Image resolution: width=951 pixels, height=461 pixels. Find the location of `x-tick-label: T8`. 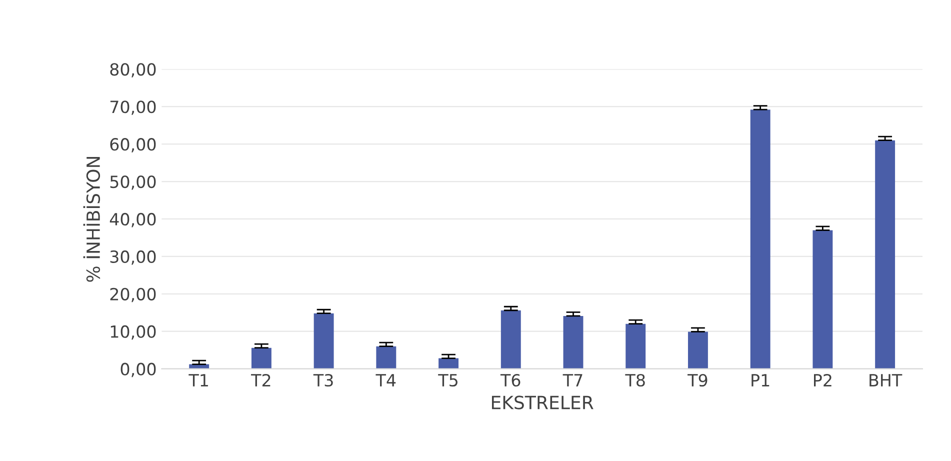

x-tick-label: T8 is located at coordinates (635, 380).